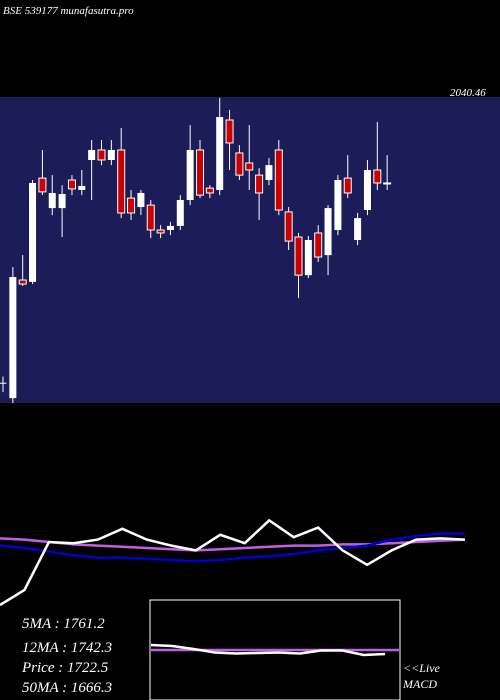 This screenshot has width=500, height=700. What do you see at coordinates (68, 11) in the screenshot?
I see `chart-title: BSE 539177 munafasutra.pro` at bounding box center [68, 11].